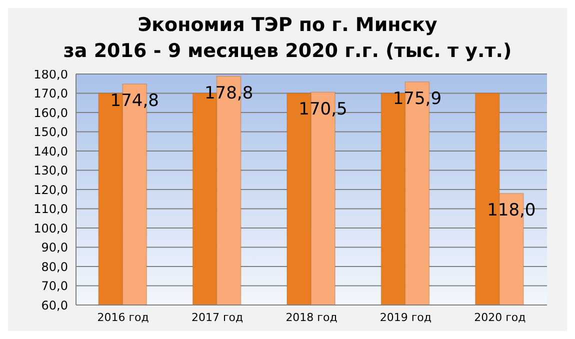  What do you see at coordinates (217, 317) in the screenshot?
I see `x-tick-label: 2017 год` at bounding box center [217, 317].